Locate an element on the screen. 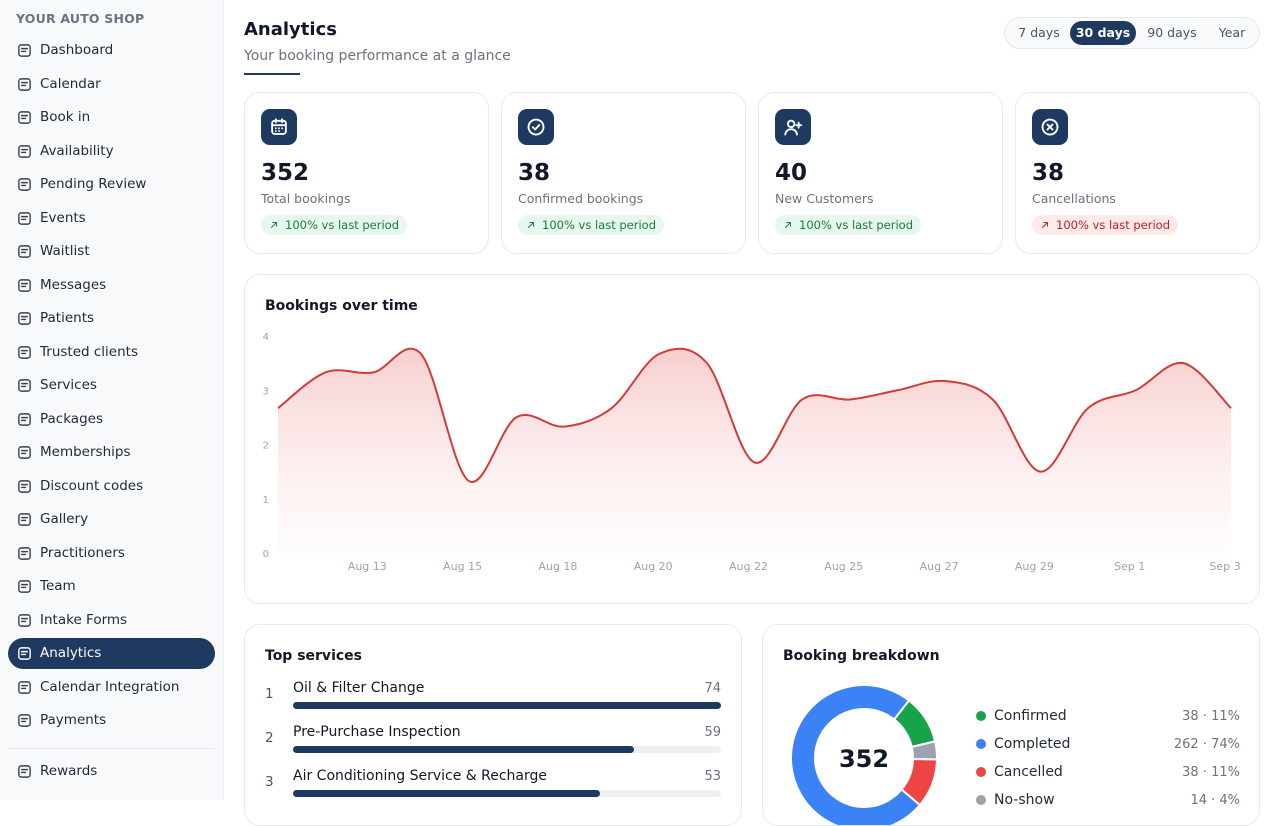 The image size is (1280, 826). nav-label: Availability is located at coordinates (77, 150).